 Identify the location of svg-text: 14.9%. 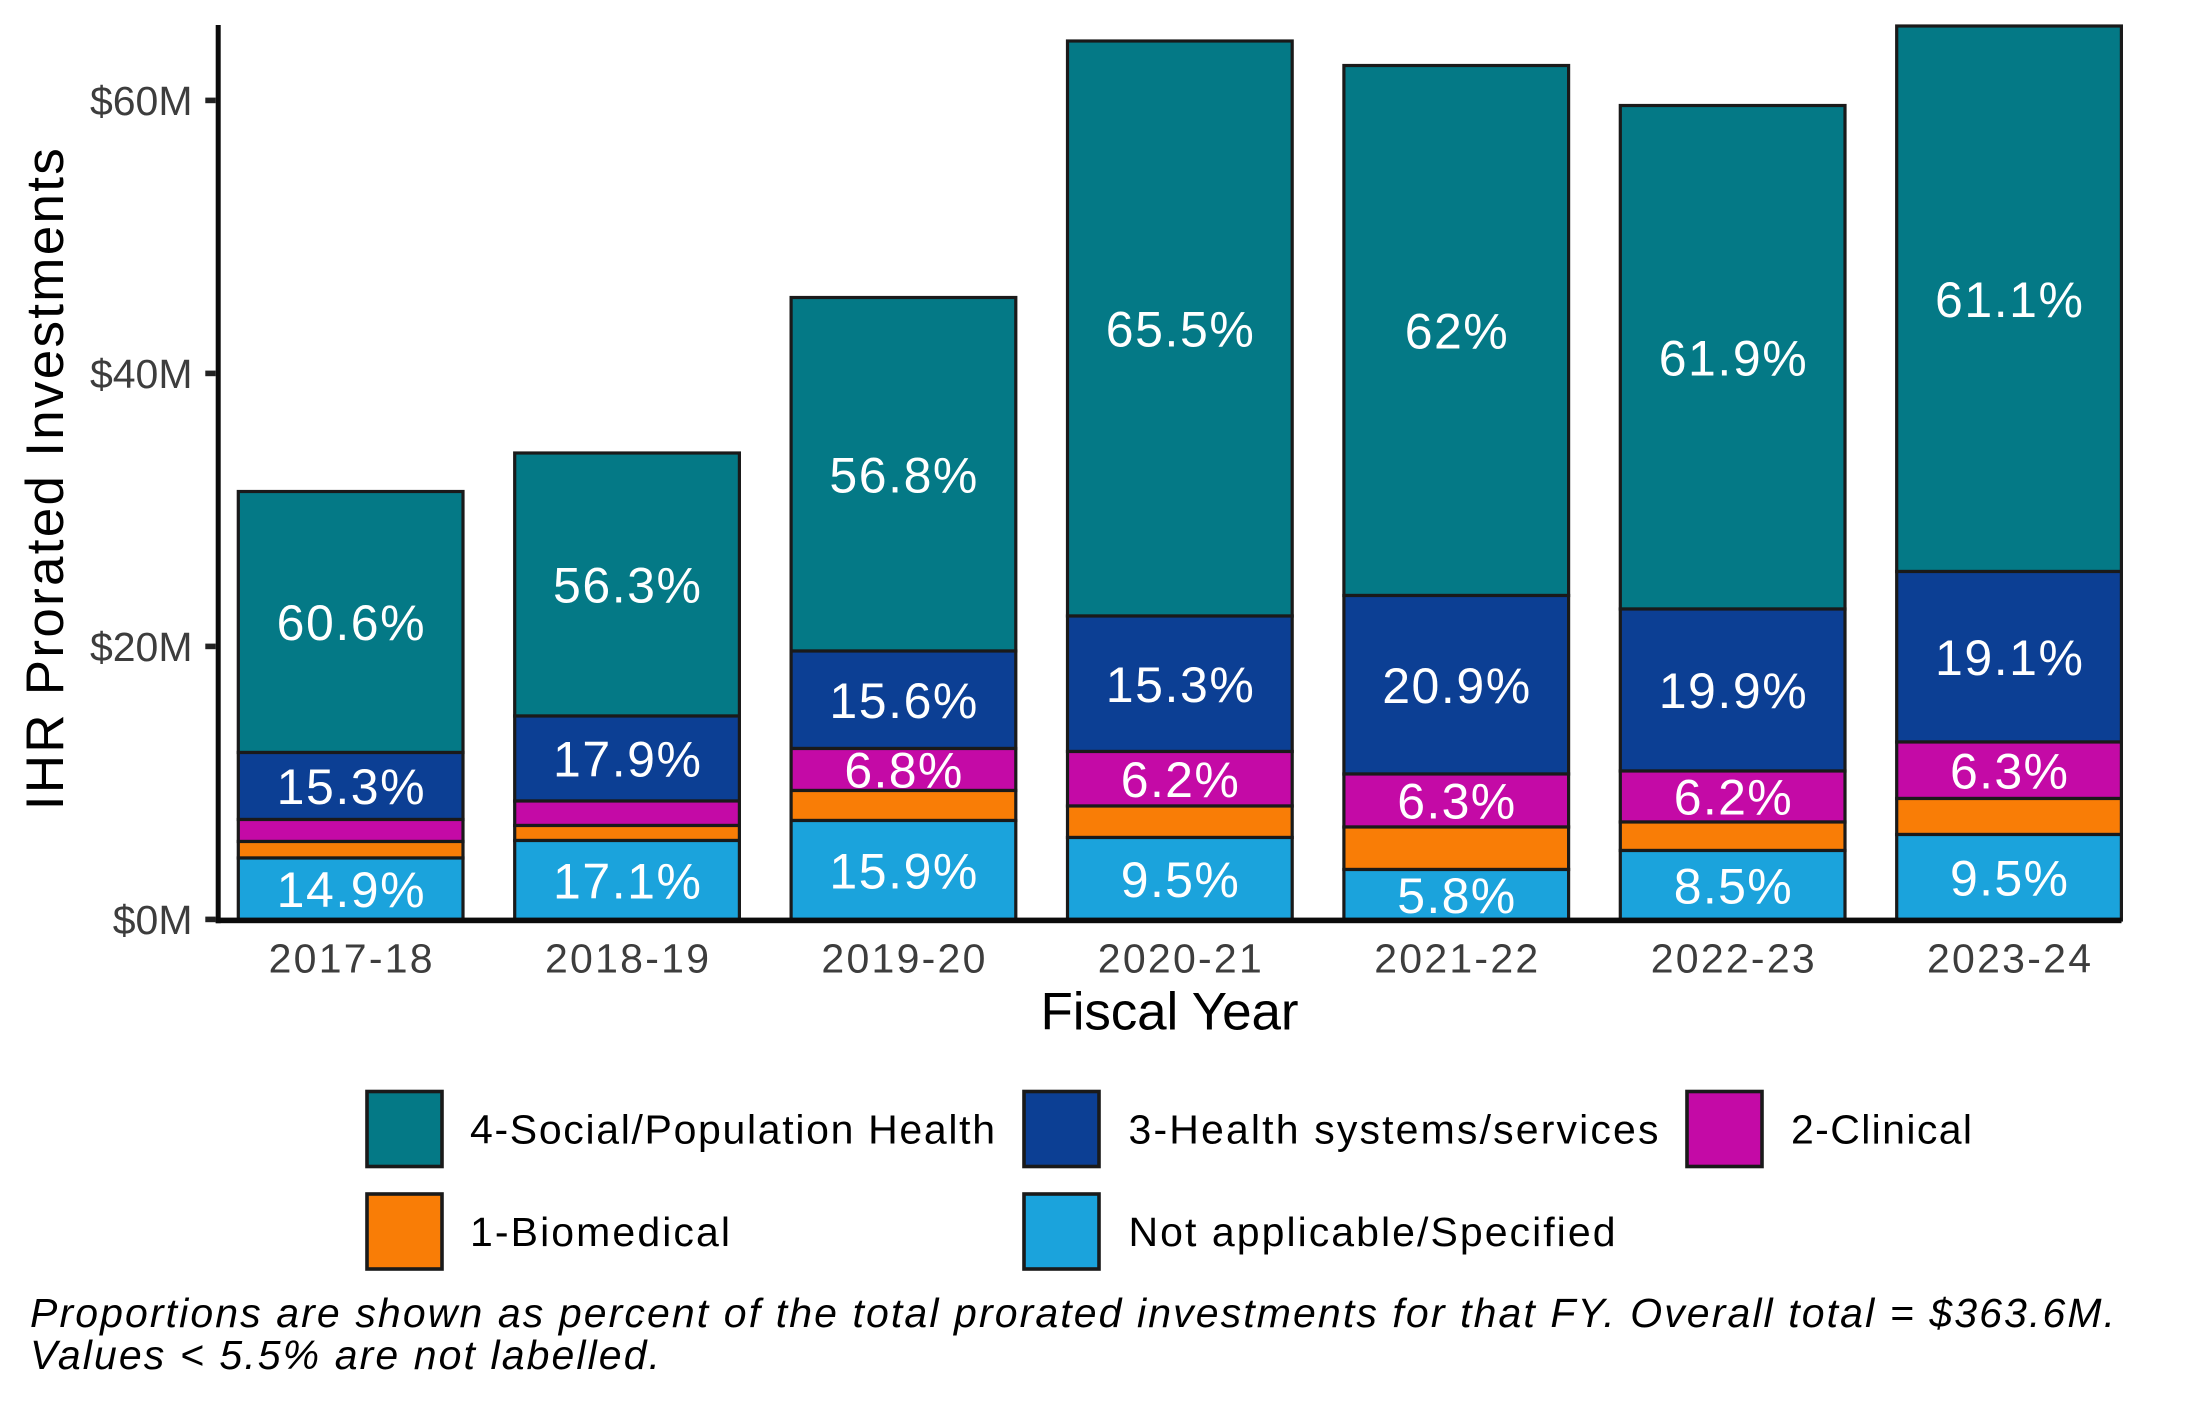
(351, 890).